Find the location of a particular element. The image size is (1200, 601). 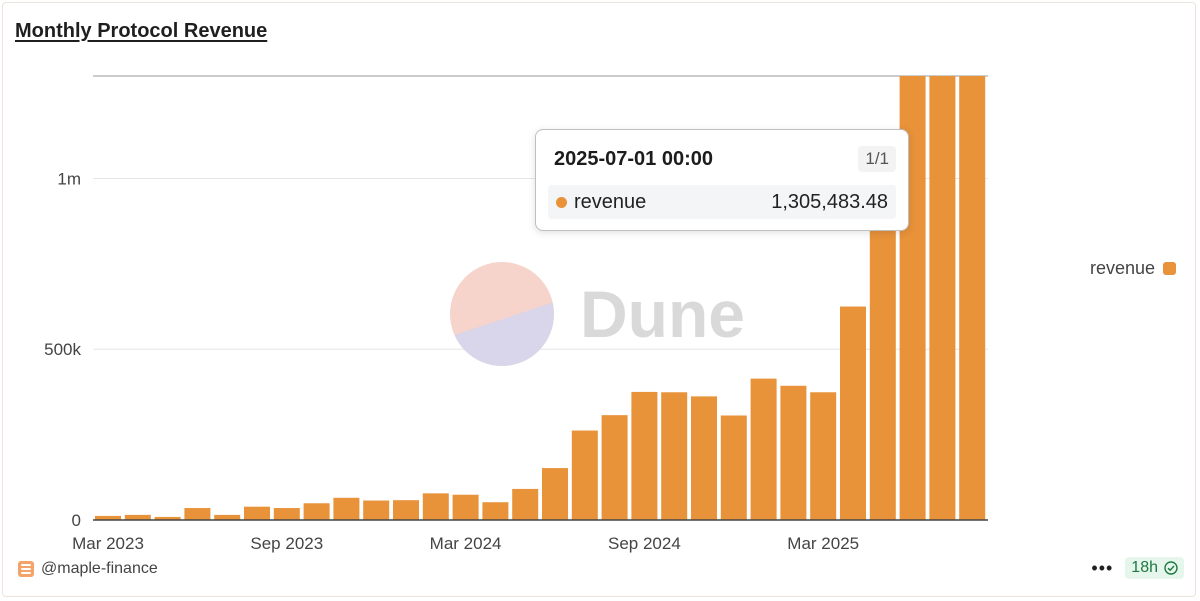

check-circle-icon is located at coordinates (1171, 568).